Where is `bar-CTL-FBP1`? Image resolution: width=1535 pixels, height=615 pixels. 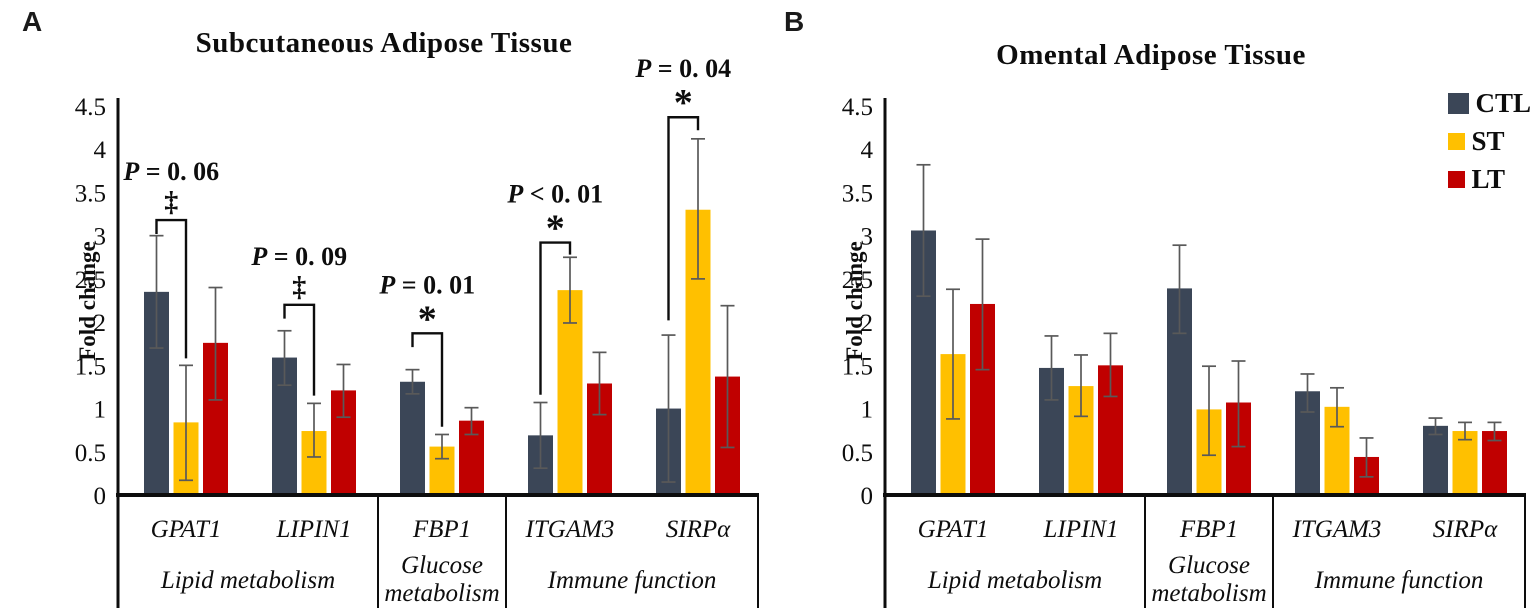
bar-CTL-FBP1 is located at coordinates (412, 438).